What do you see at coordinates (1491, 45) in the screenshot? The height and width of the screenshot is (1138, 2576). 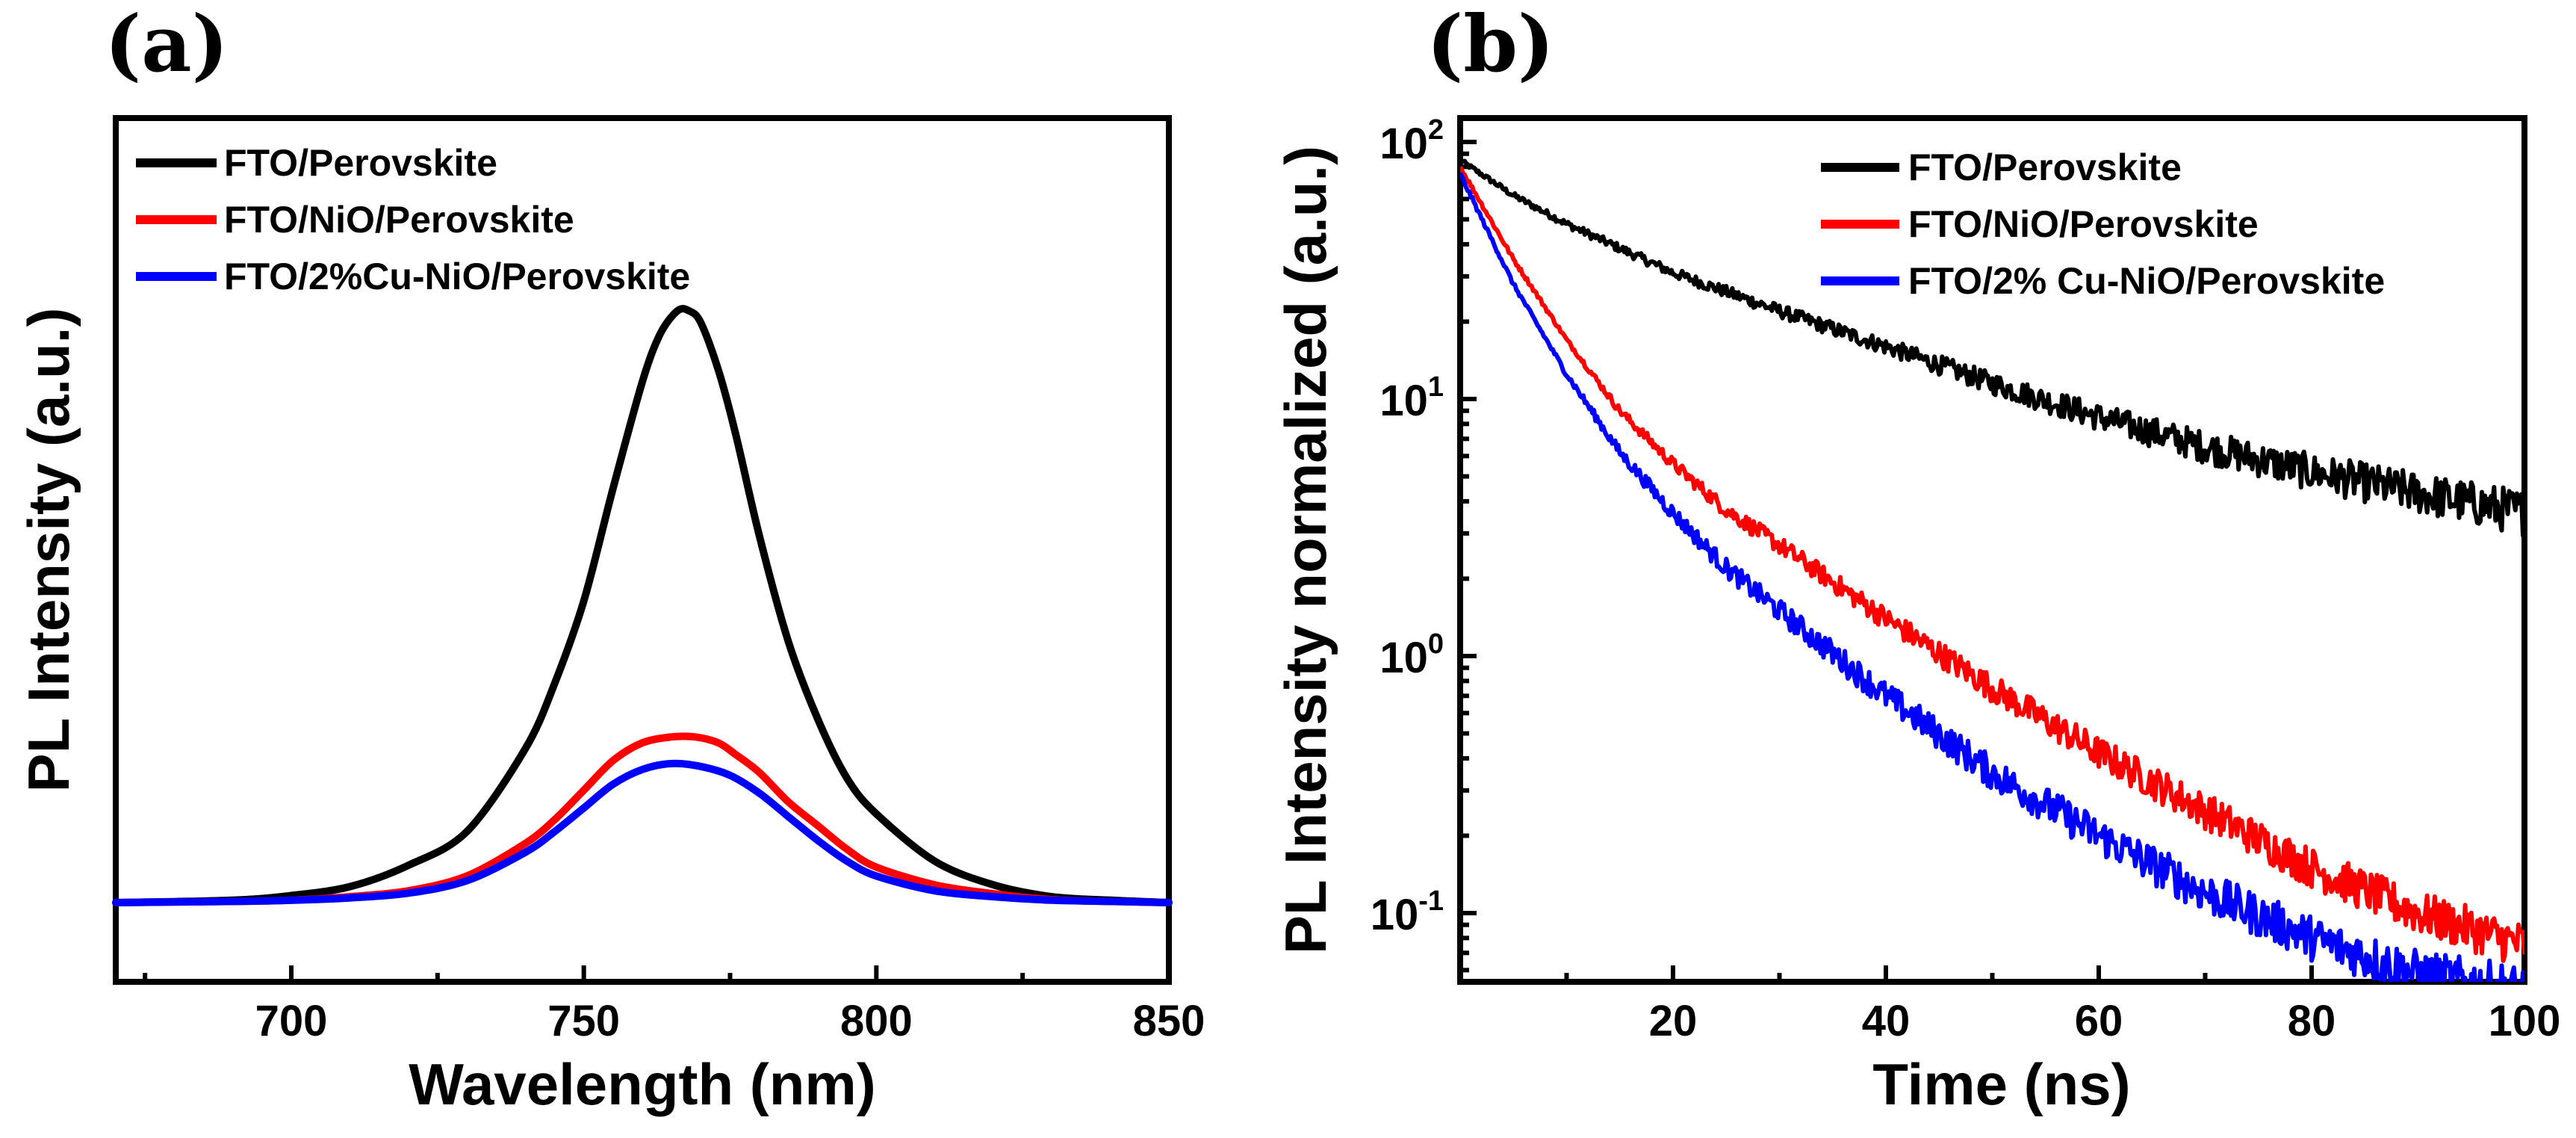 I see `panel-b-label: (b)` at bounding box center [1491, 45].